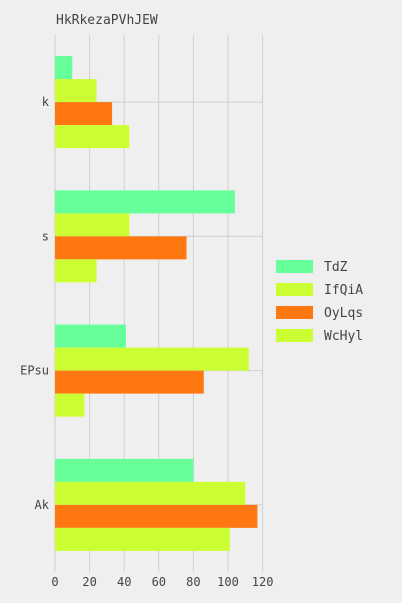 The height and width of the screenshot is (603, 402). What do you see at coordinates (193, 582) in the screenshot?
I see `x-tick-label: 80` at bounding box center [193, 582].